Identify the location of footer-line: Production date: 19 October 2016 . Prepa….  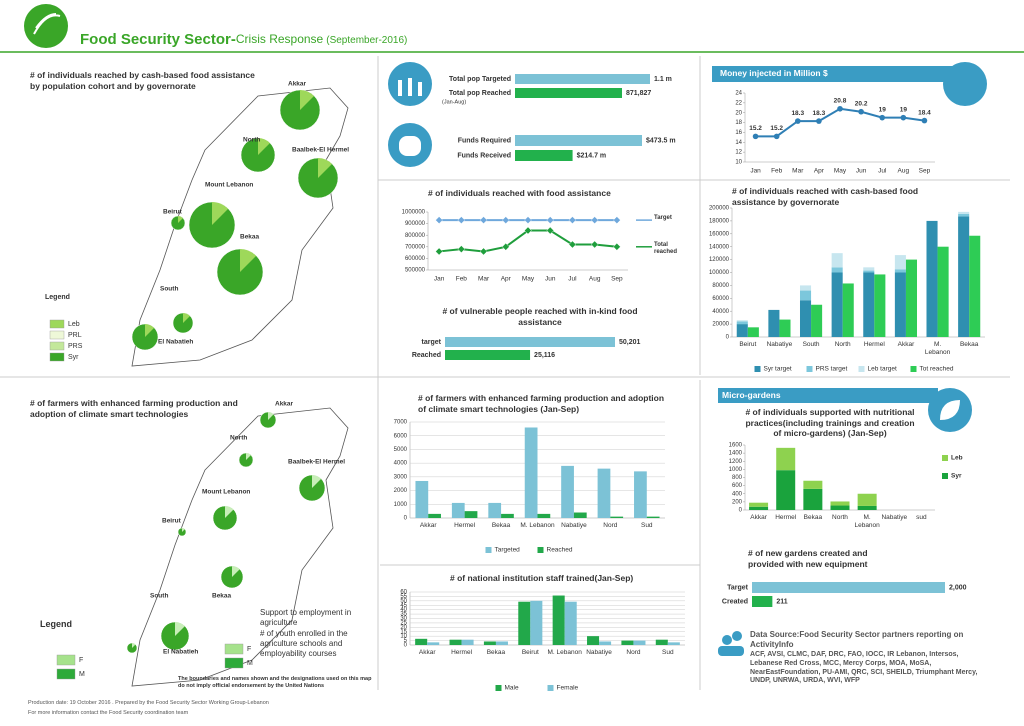
(148, 703).